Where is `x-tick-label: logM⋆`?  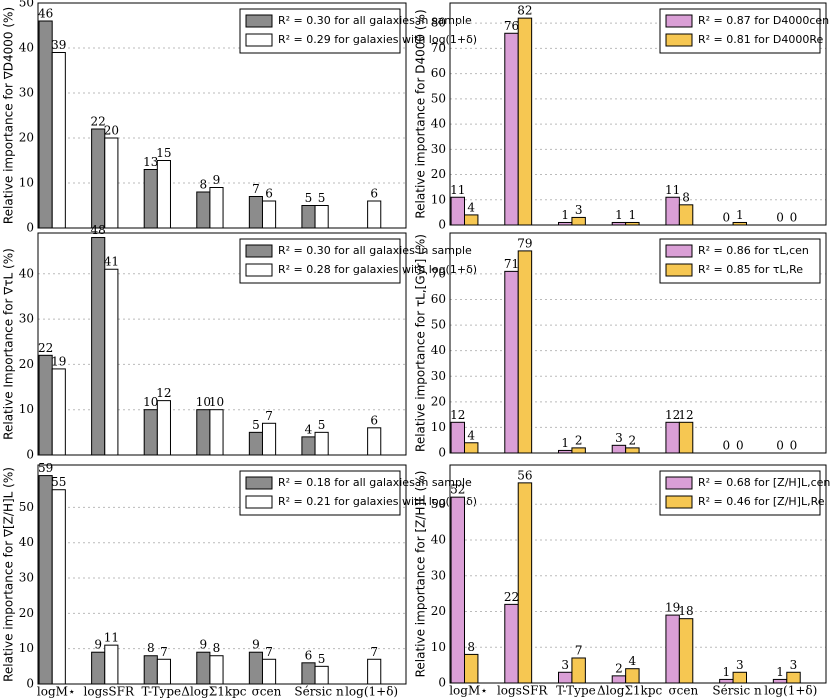
x-tick-label: logM⋆ is located at coordinates (56, 692).